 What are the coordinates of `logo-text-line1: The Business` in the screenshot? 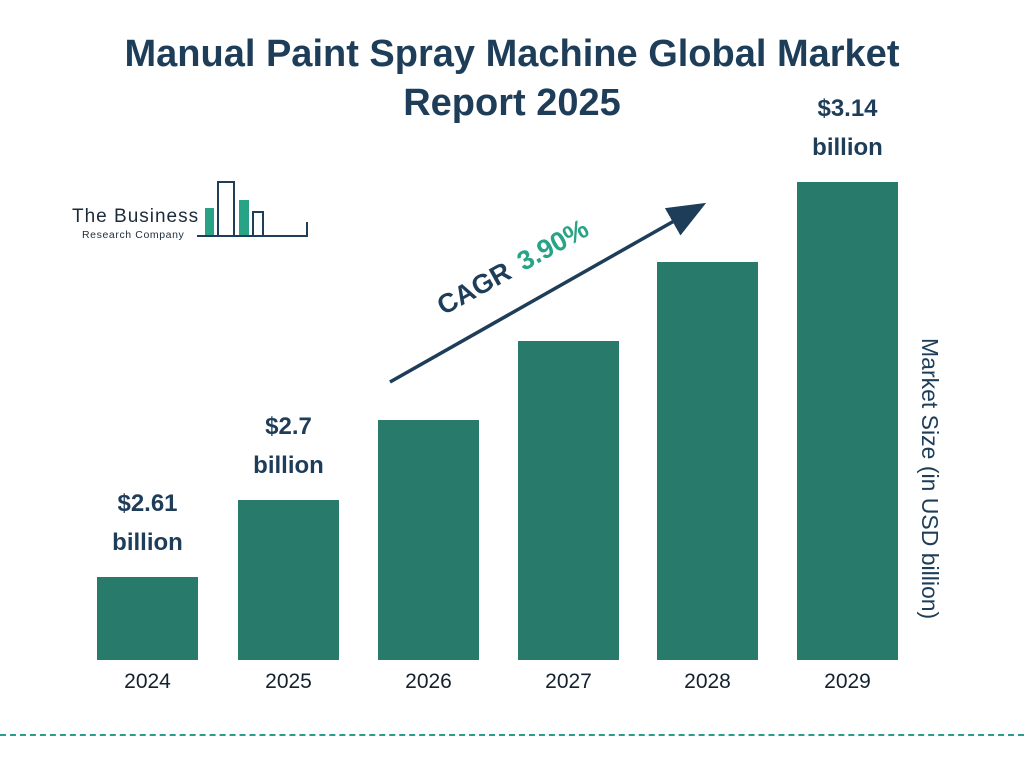 It's located at (136, 216).